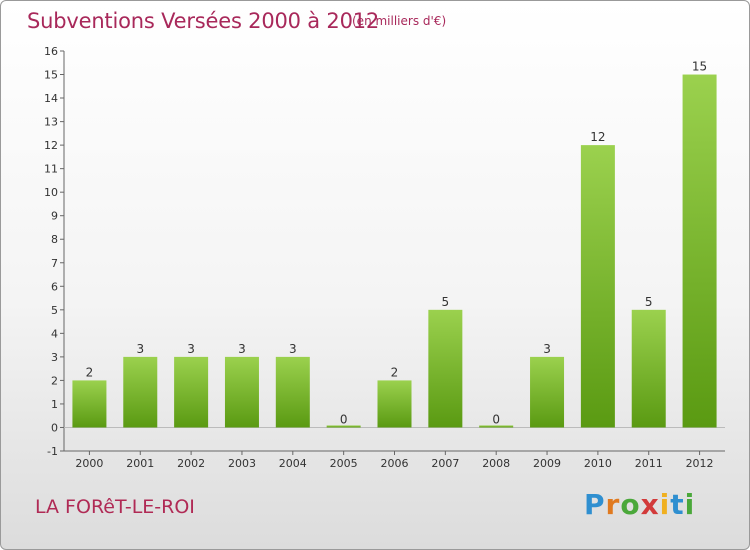 This screenshot has height=550, width=750. Describe the element at coordinates (547, 463) in the screenshot. I see `x-tick-label-2009: 2009` at that location.